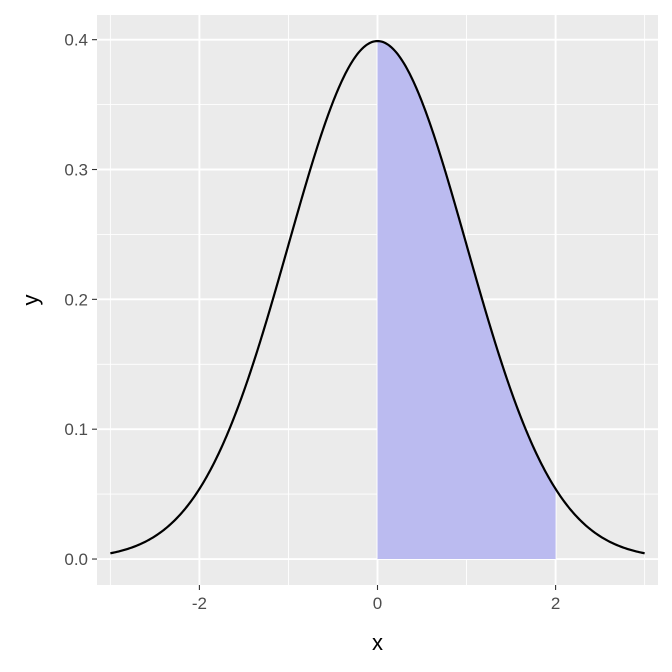 The image size is (672, 672). I want to click on y-axis: 0.0 0.1 0.2 0.3 0.4, so click(80, 300).